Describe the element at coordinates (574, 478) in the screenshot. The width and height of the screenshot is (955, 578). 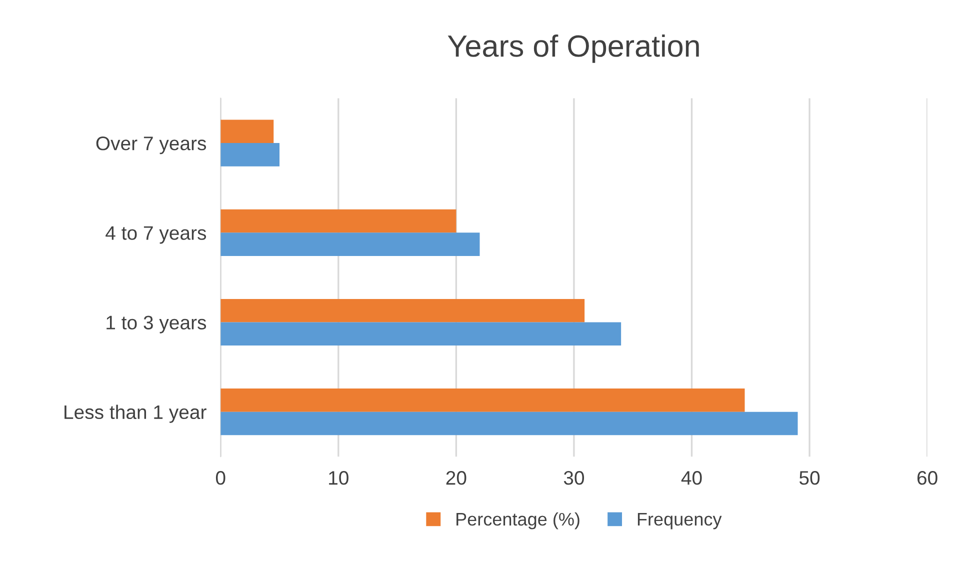
I see `x-tick-label: 30` at that location.